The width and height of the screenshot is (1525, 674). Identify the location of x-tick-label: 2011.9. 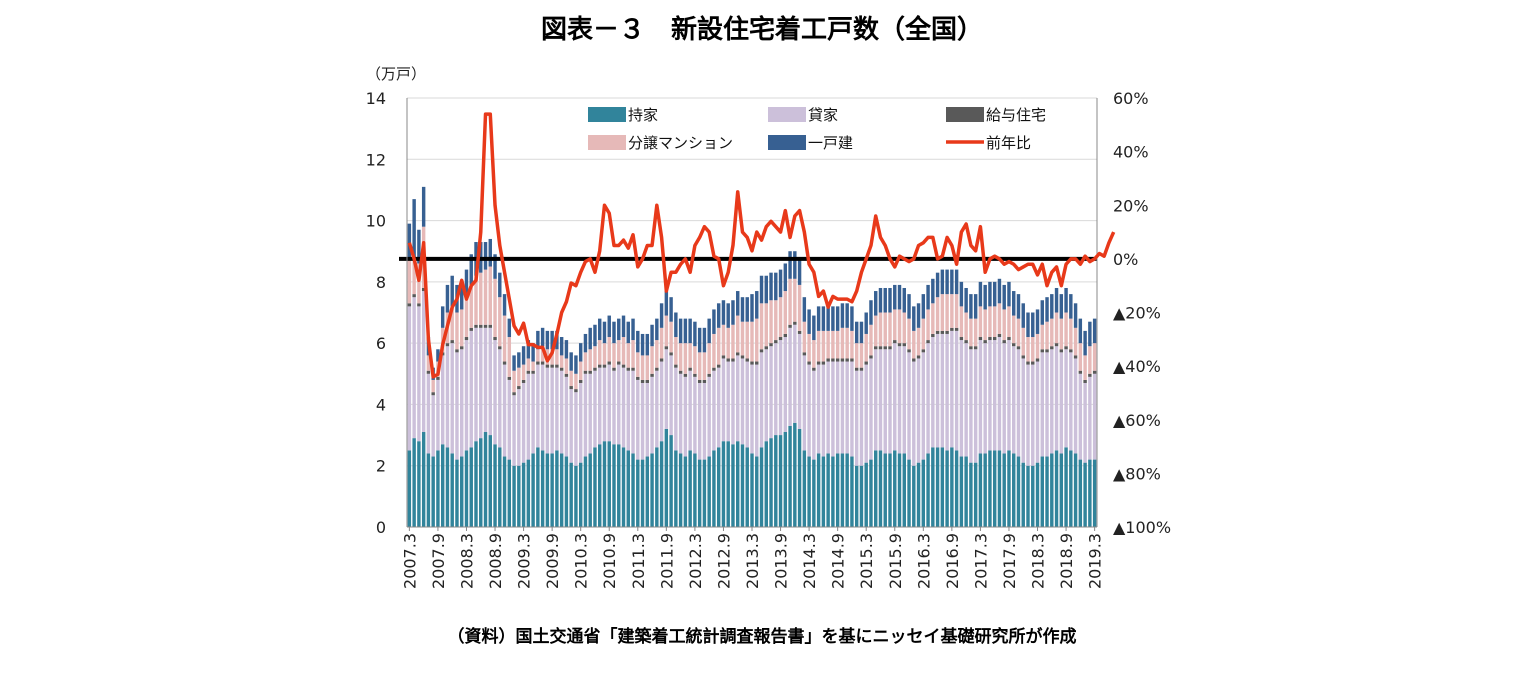
(666, 561).